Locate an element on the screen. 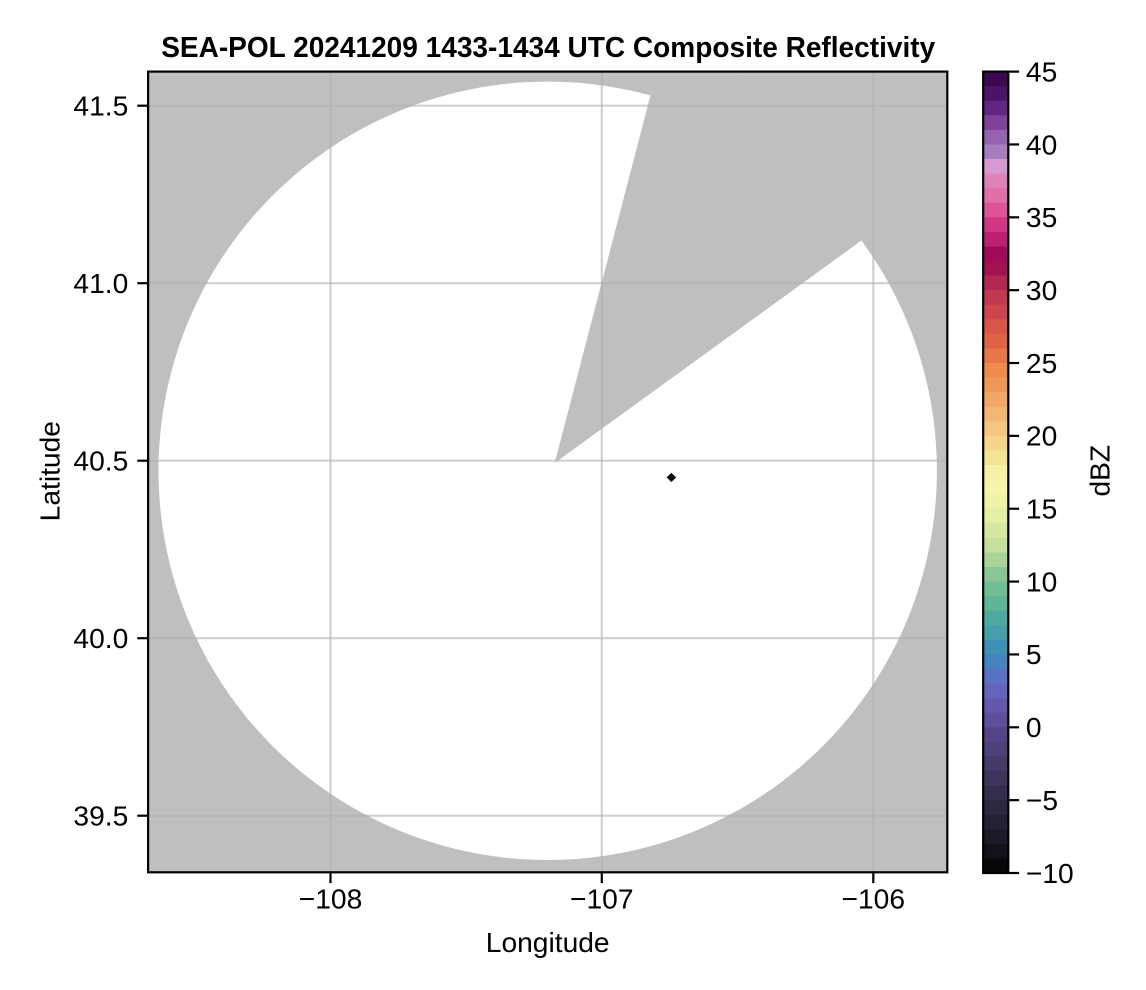  svg-text: 41.0 is located at coordinates (100, 283).